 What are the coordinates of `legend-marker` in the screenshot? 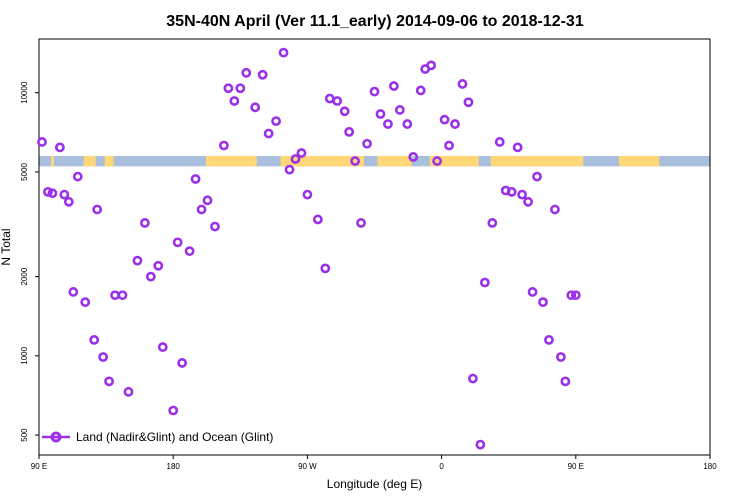 It's located at (56, 437).